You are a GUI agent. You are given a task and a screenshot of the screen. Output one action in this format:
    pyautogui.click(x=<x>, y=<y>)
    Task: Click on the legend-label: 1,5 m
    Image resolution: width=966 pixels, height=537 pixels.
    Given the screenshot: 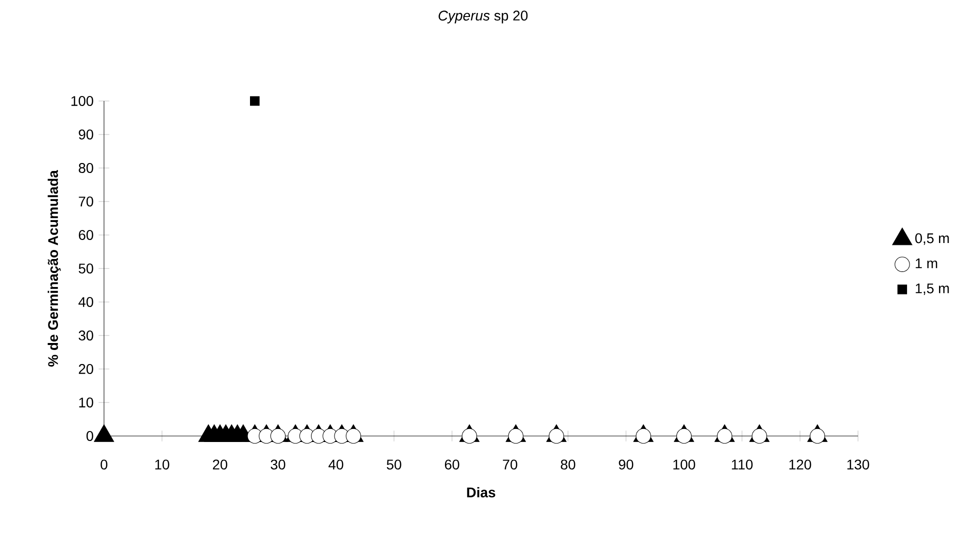 What is the action you would take?
    pyautogui.click(x=932, y=289)
    